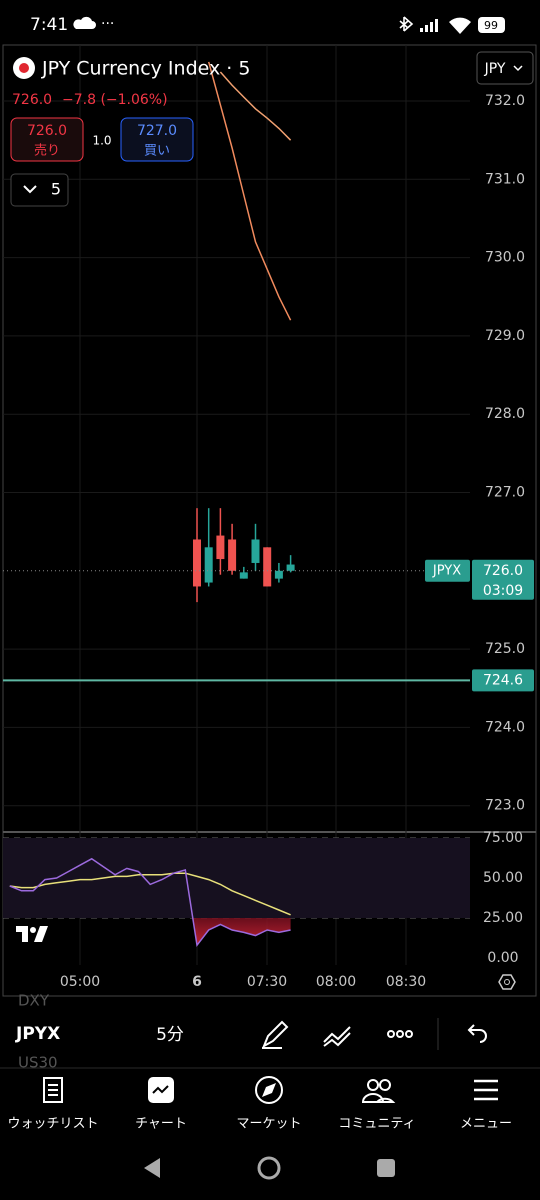  What do you see at coordinates (49, 25) in the screenshot?
I see `clock: 7:41` at bounding box center [49, 25].